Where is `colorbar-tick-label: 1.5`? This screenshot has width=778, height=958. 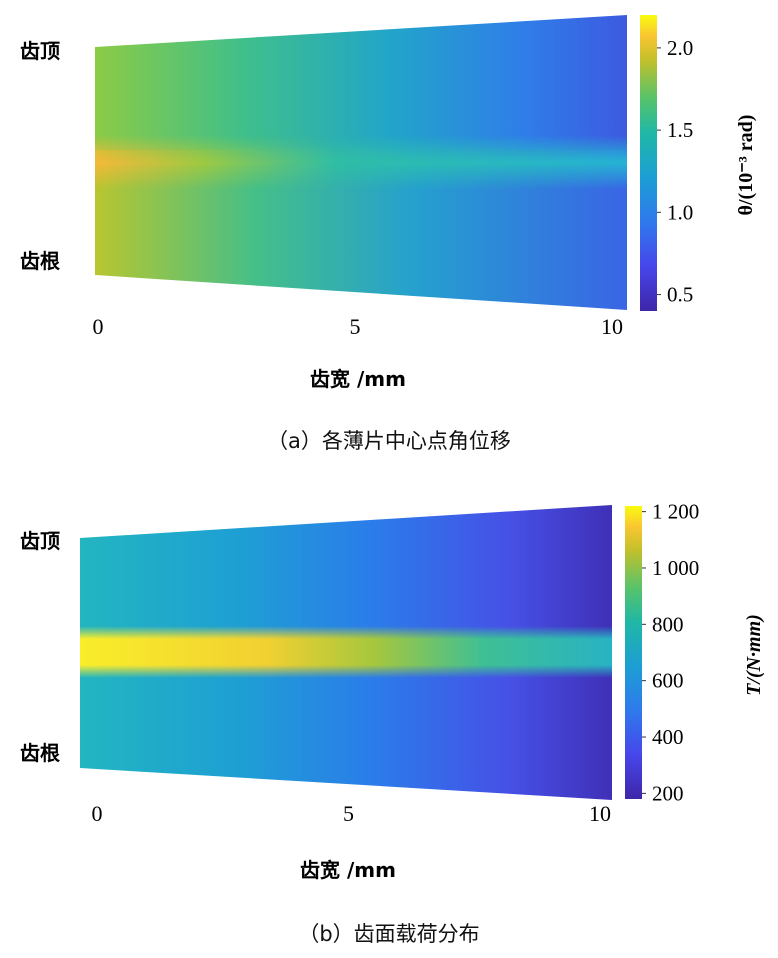 colorbar-tick-label: 1.5 is located at coordinates (680, 130).